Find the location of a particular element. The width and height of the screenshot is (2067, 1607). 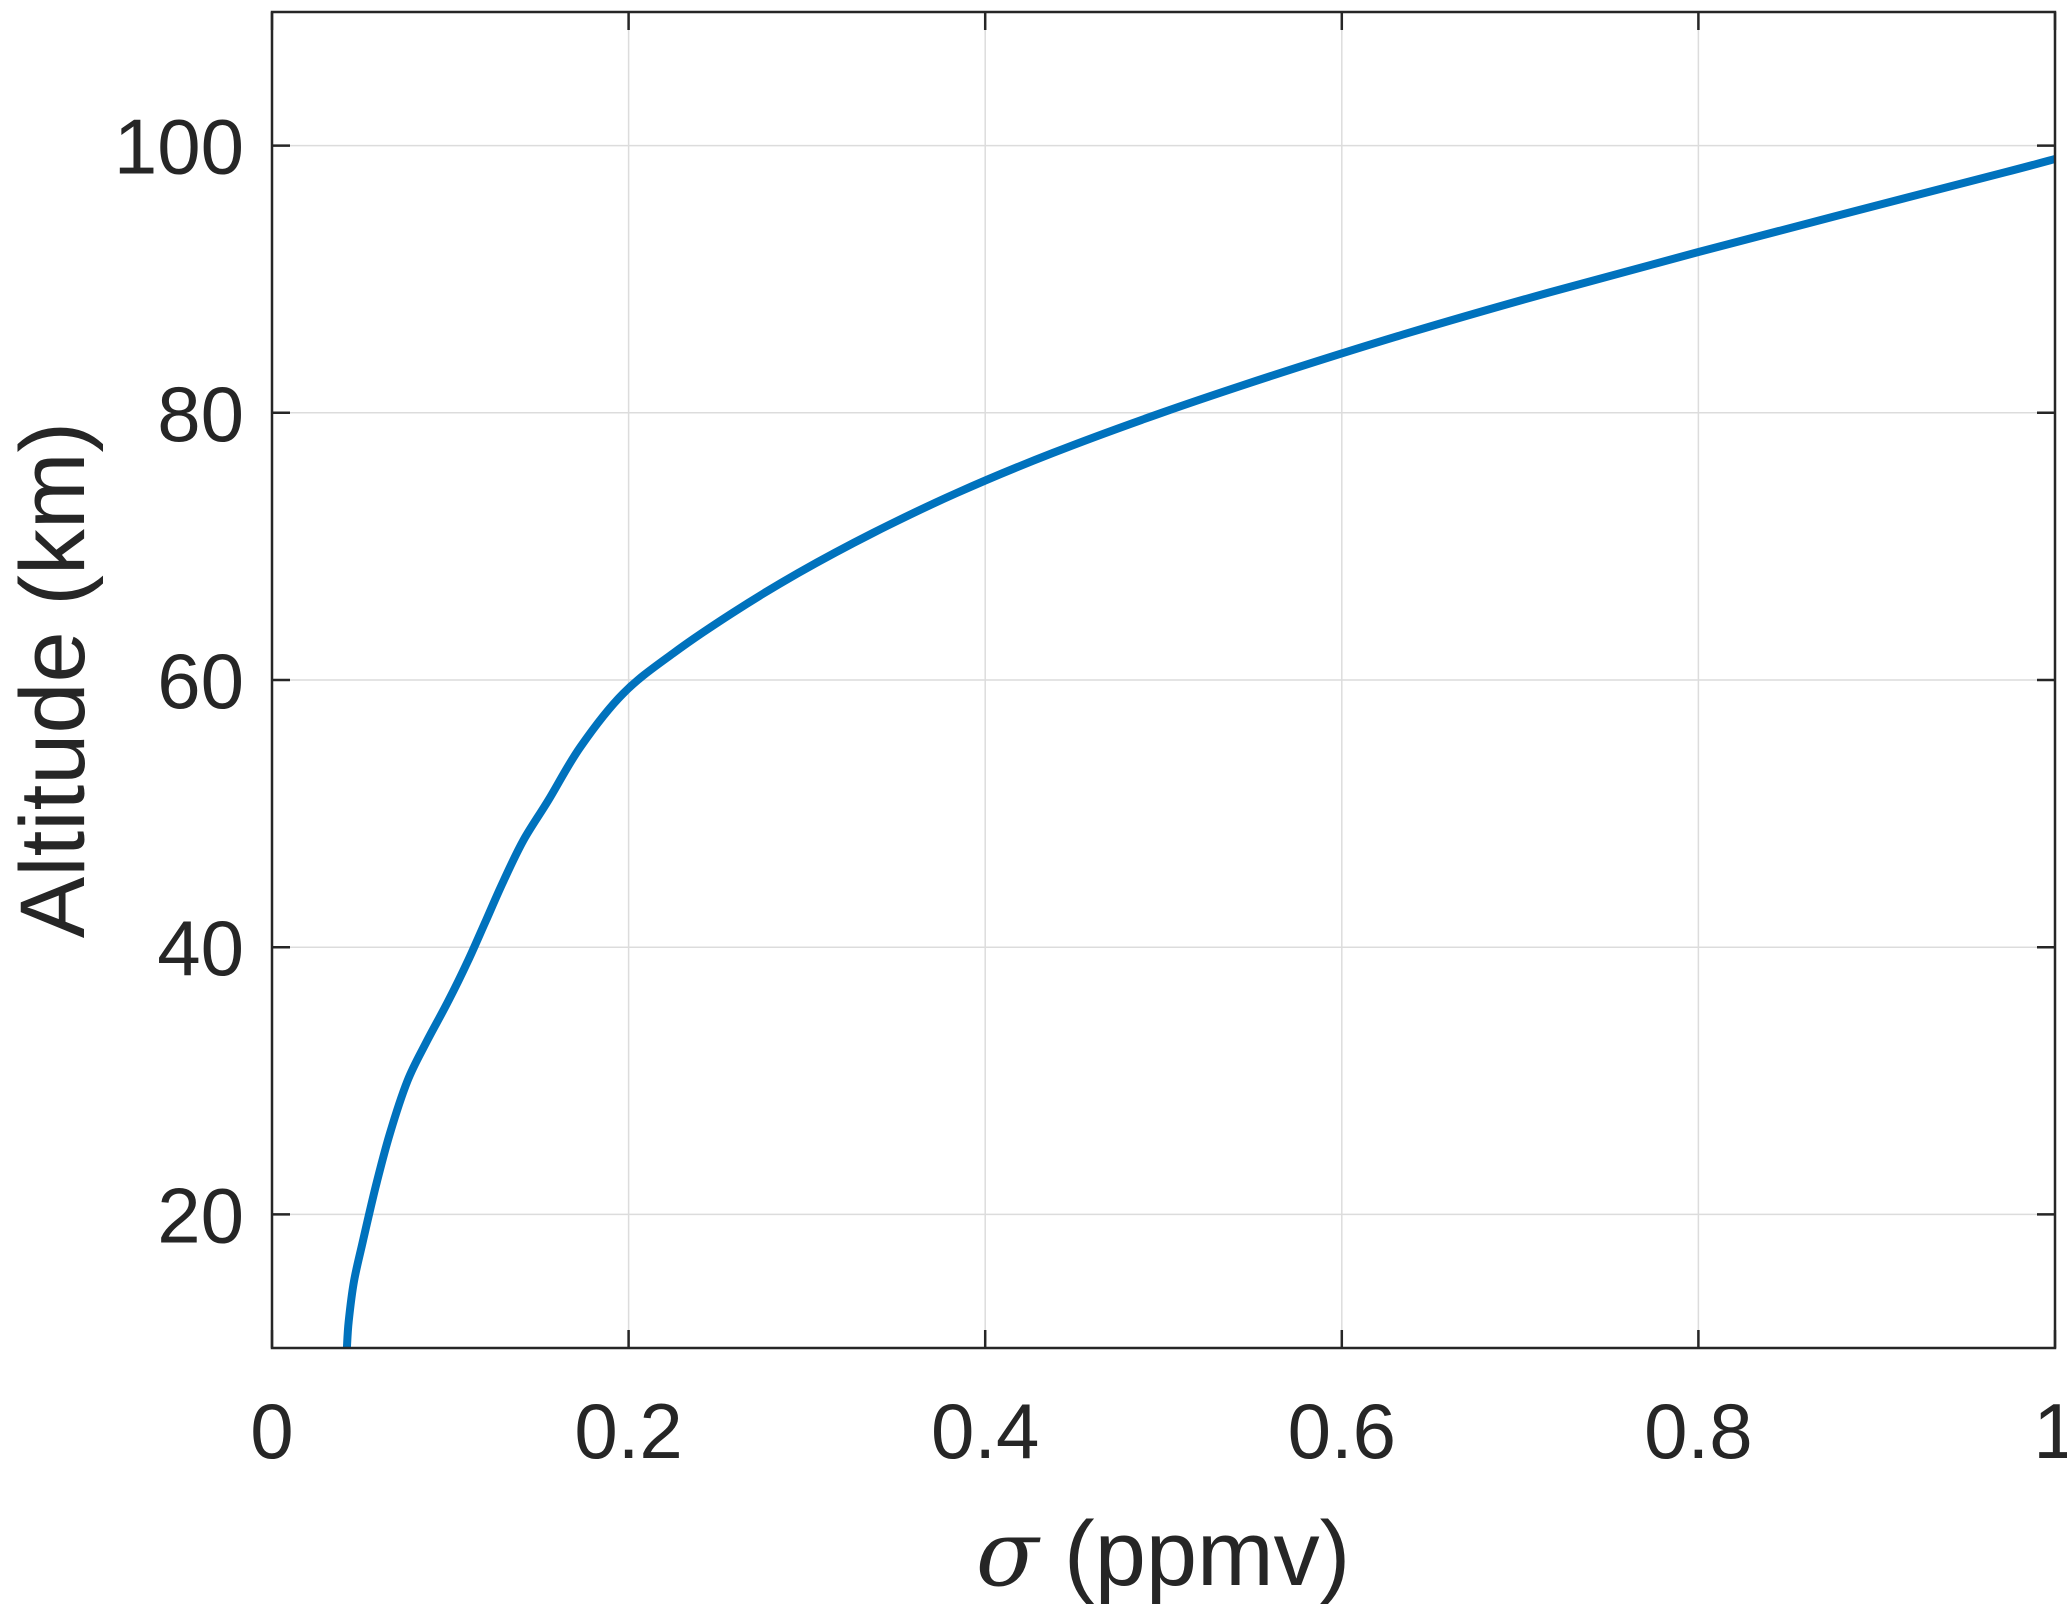

x-tick-label: 0.6 is located at coordinates (1342, 1431).